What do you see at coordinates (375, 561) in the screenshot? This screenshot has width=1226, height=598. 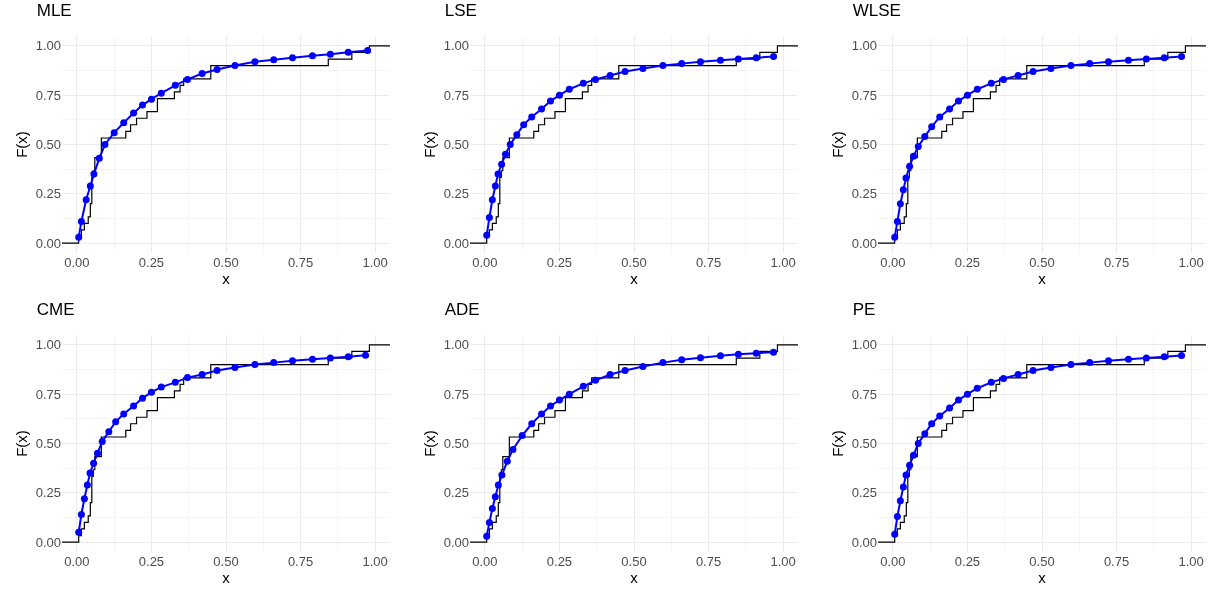 I see `x-tick-label: 1.00` at bounding box center [375, 561].